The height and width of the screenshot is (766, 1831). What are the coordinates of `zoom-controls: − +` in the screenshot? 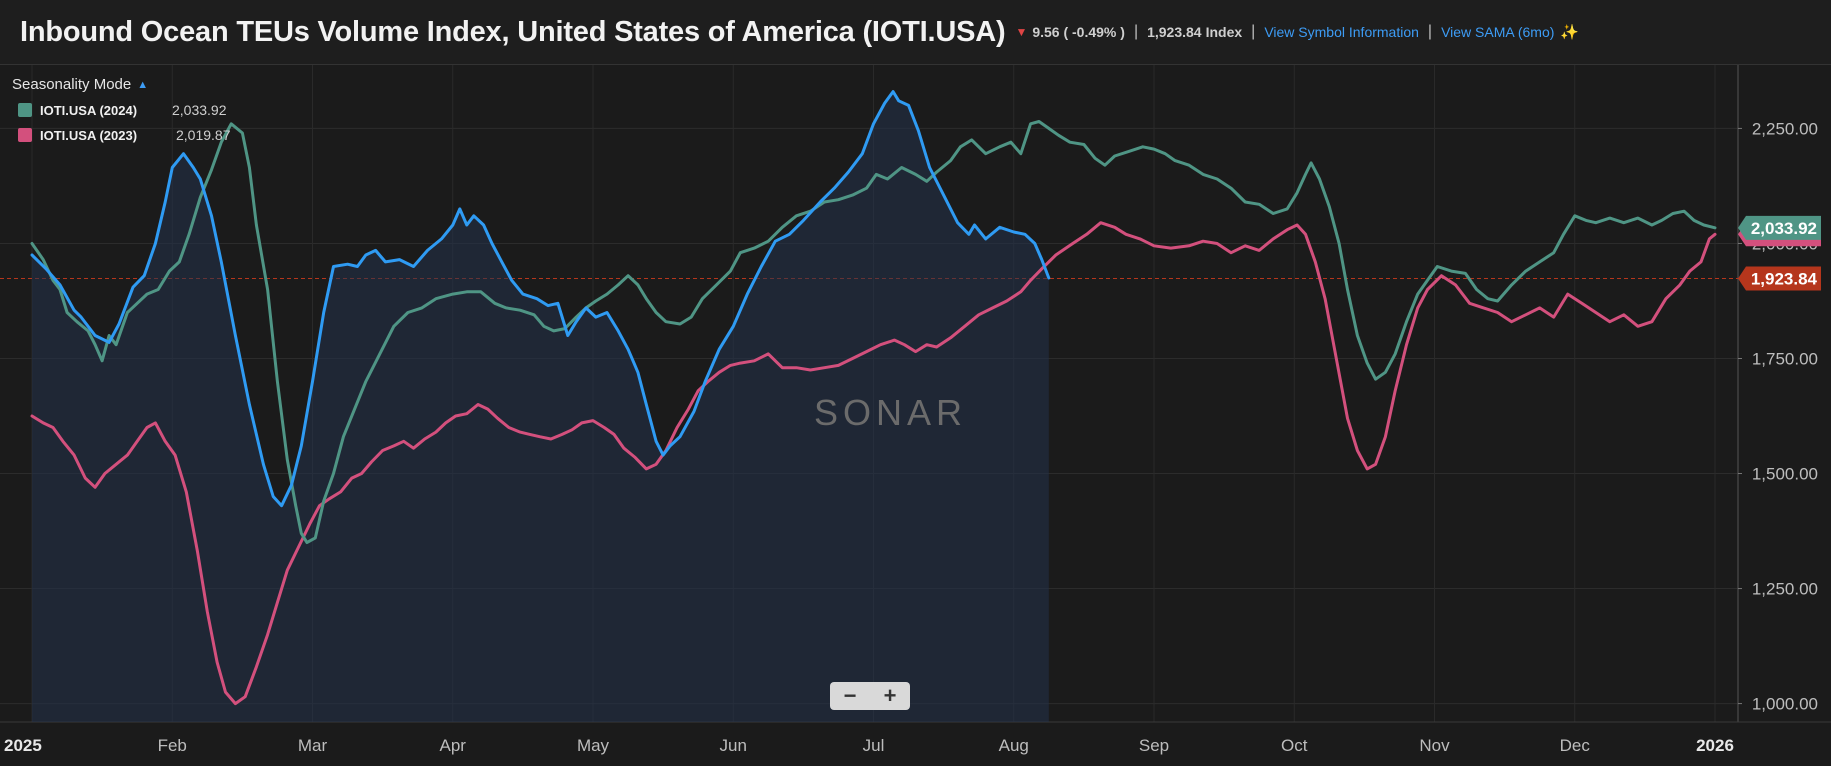 It's located at (870, 696).